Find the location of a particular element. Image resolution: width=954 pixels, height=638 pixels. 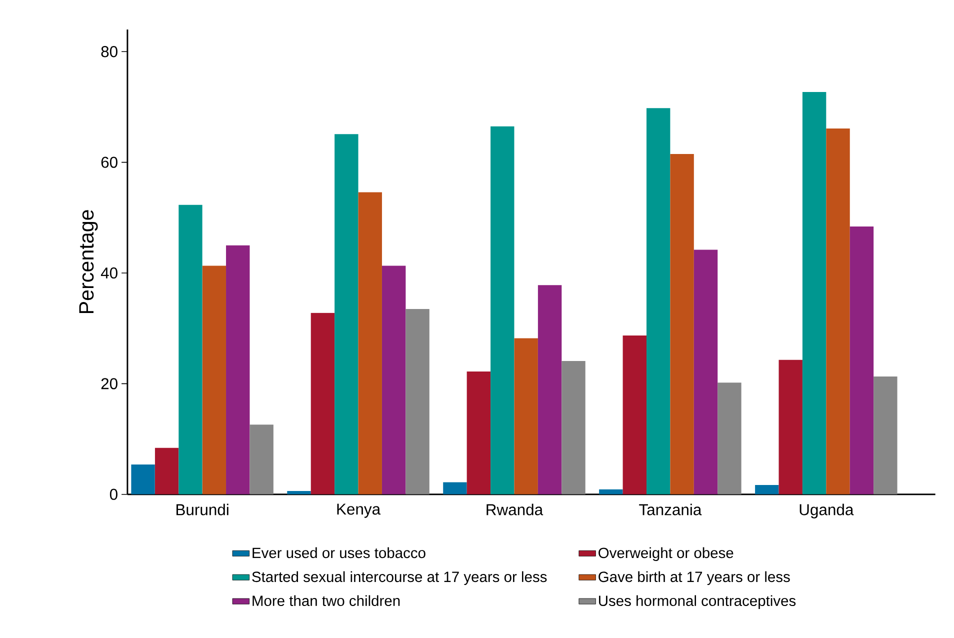

x-tick-label: Rwanda is located at coordinates (515, 510).